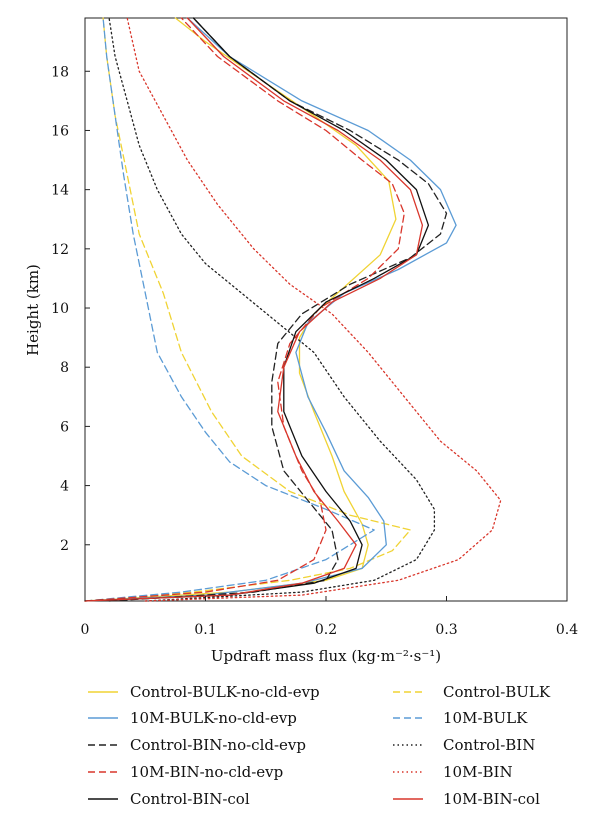 This screenshot has height=829, width=600. What do you see at coordinates (446, 630) in the screenshot?
I see `x-tick-label: 0.3` at bounding box center [446, 630].